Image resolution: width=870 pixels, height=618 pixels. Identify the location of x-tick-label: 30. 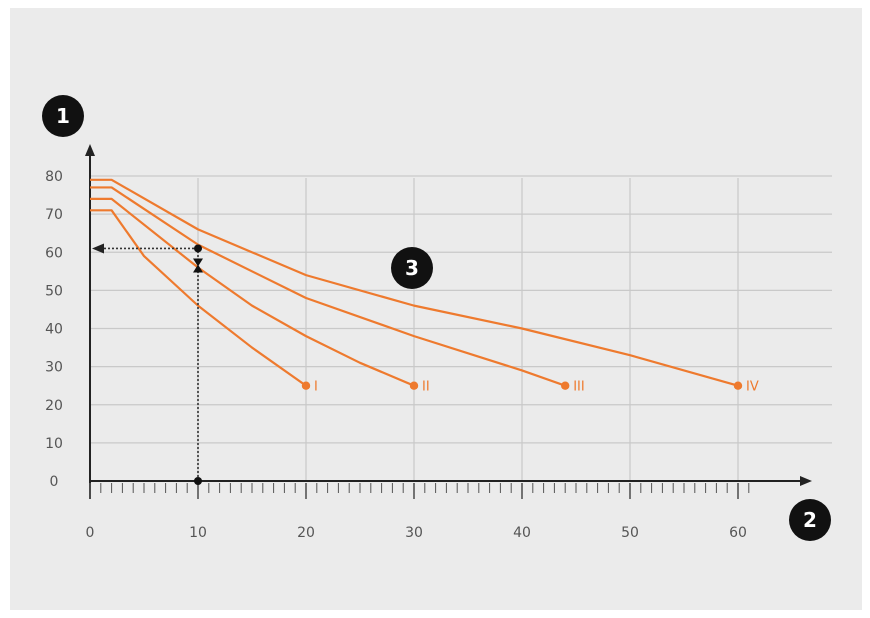
(414, 533).